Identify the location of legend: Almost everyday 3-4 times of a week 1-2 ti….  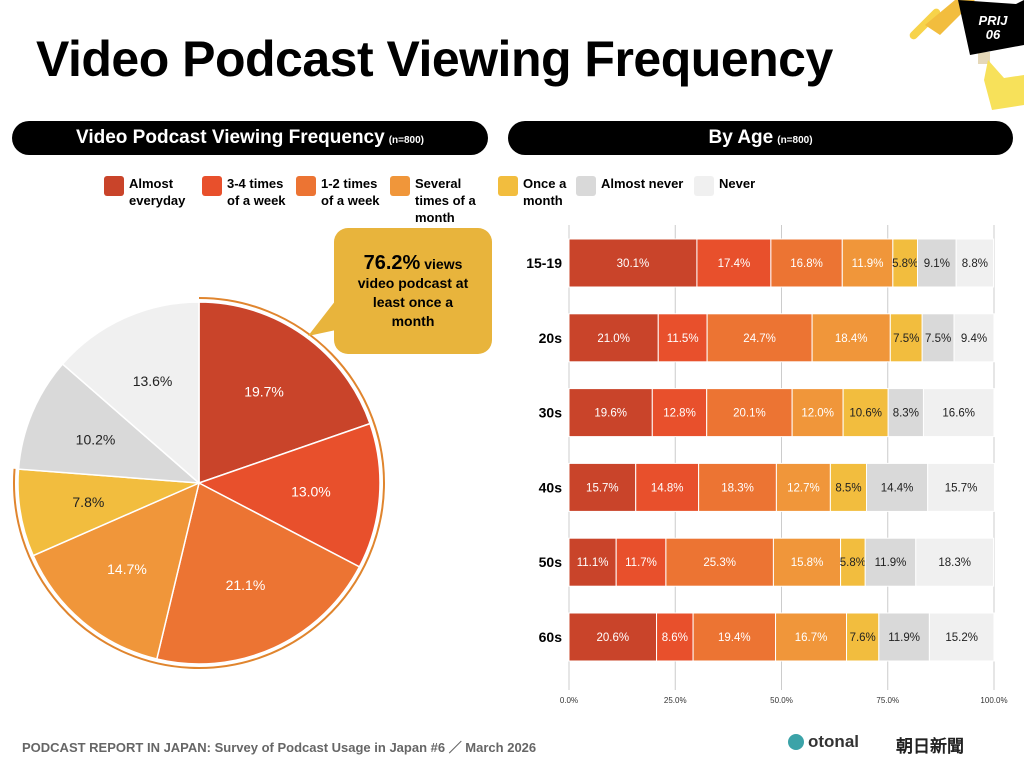
(430, 200).